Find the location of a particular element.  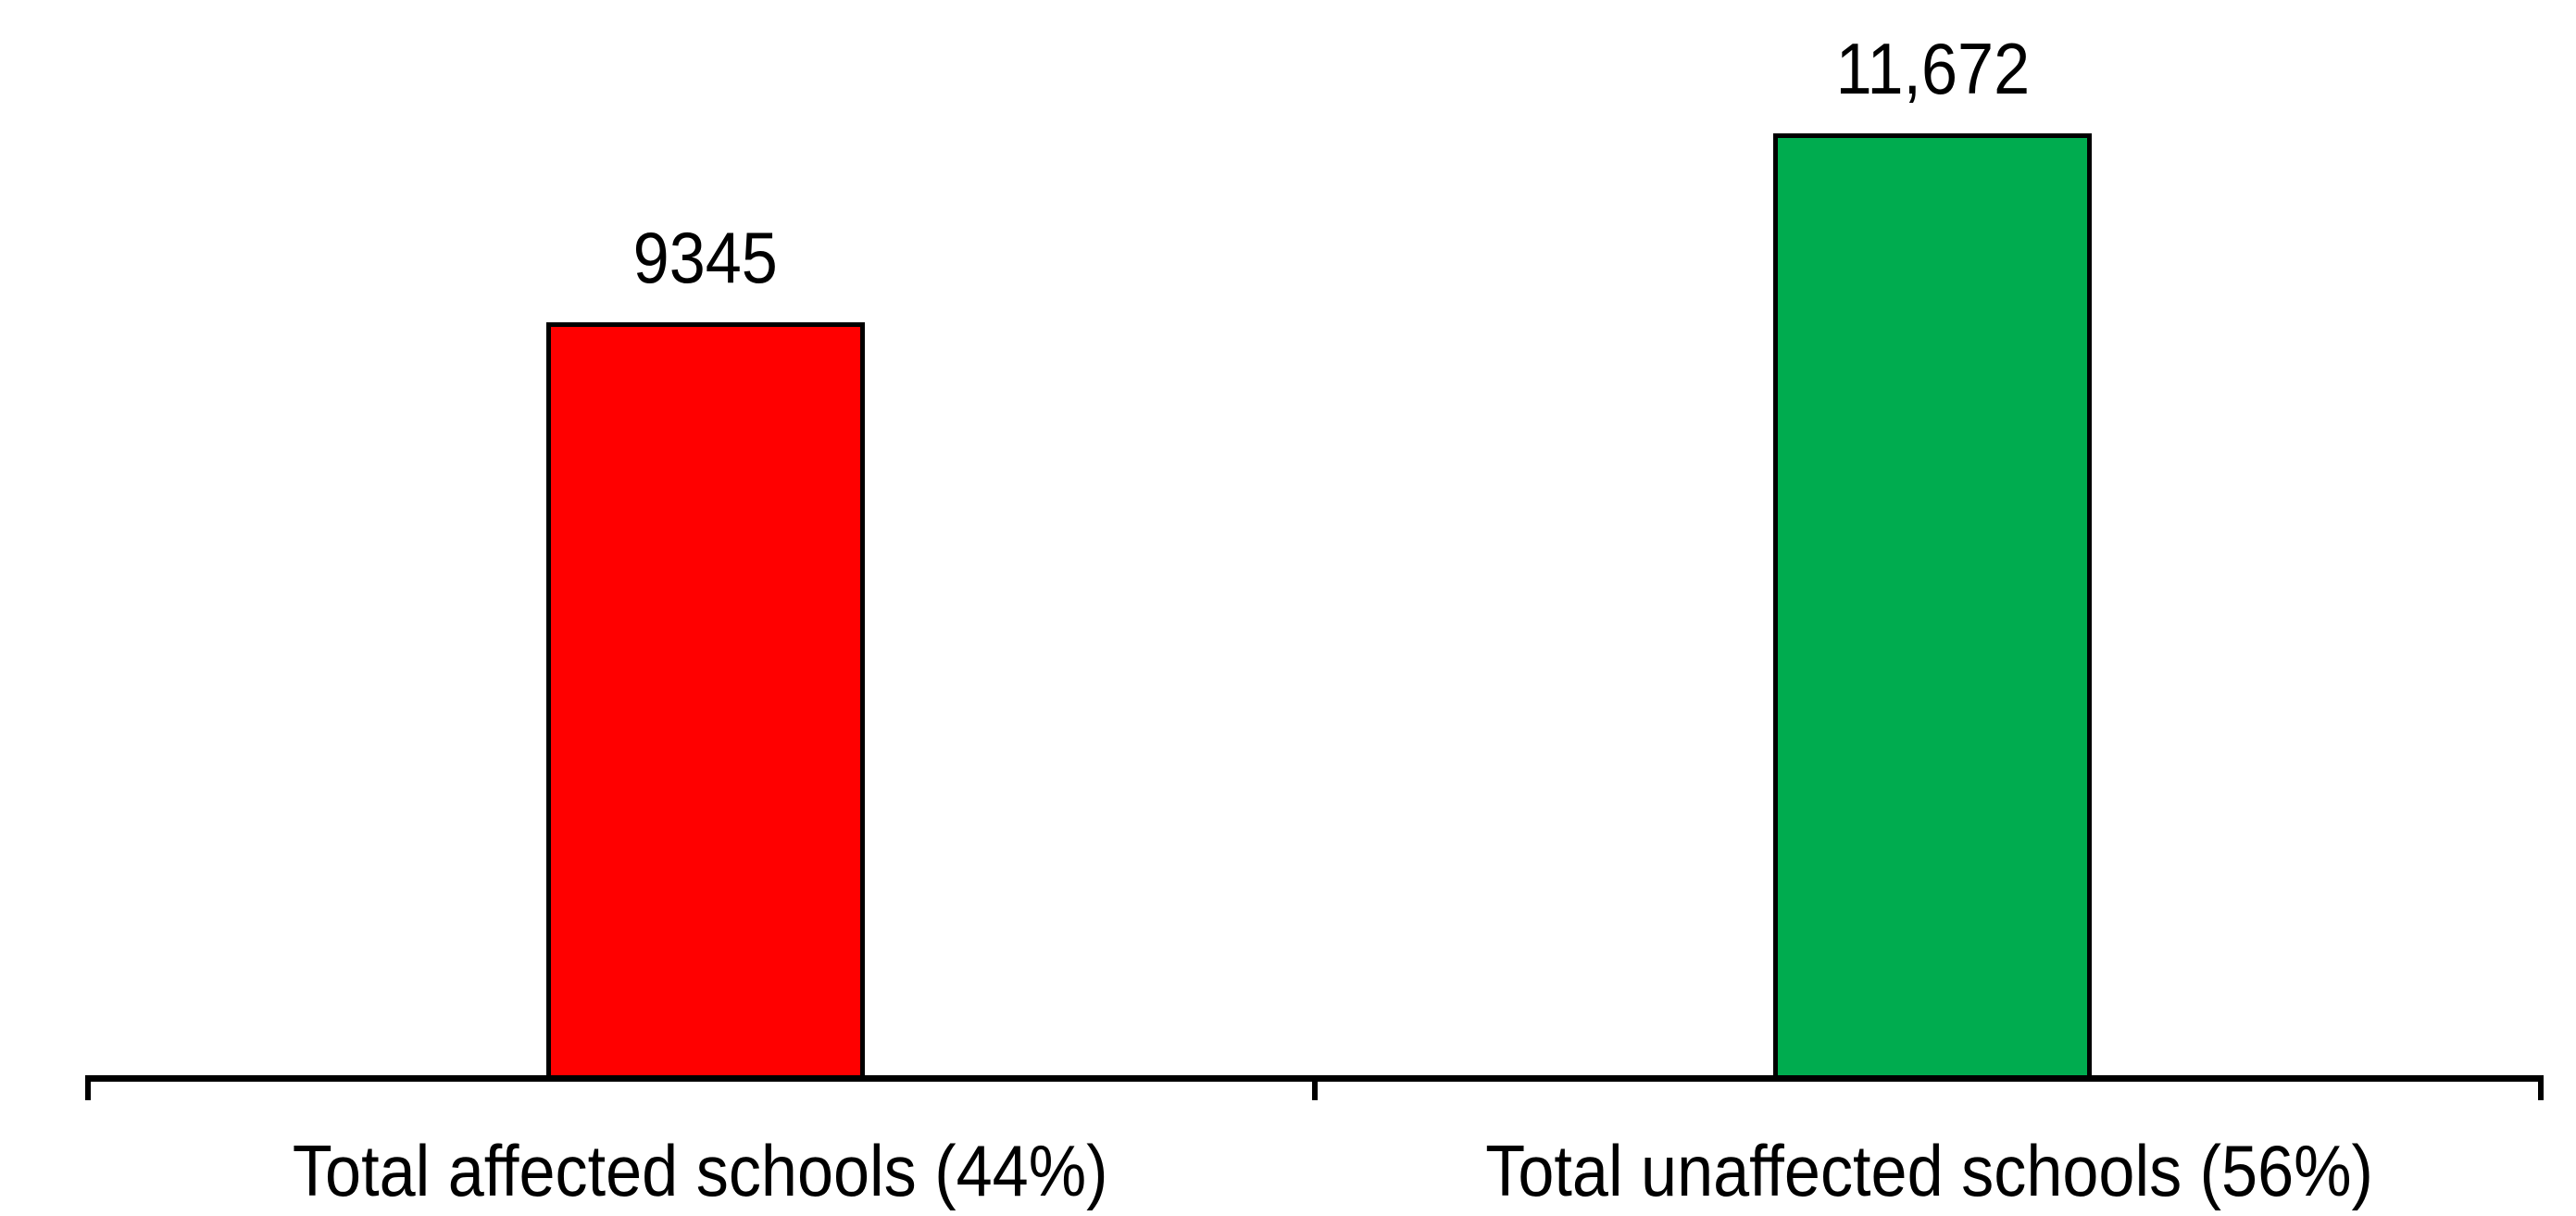

bar-affected is located at coordinates (705, 701).